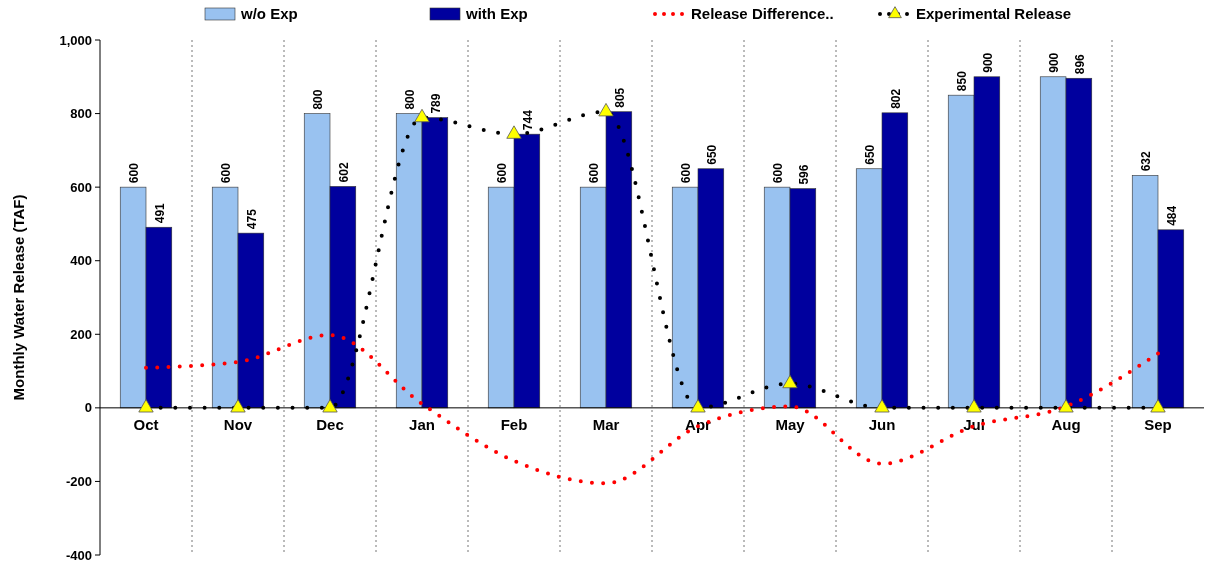 This screenshot has width=1209, height=567. Describe the element at coordinates (81, 334) in the screenshot. I see `y-tick-label: 200` at that location.